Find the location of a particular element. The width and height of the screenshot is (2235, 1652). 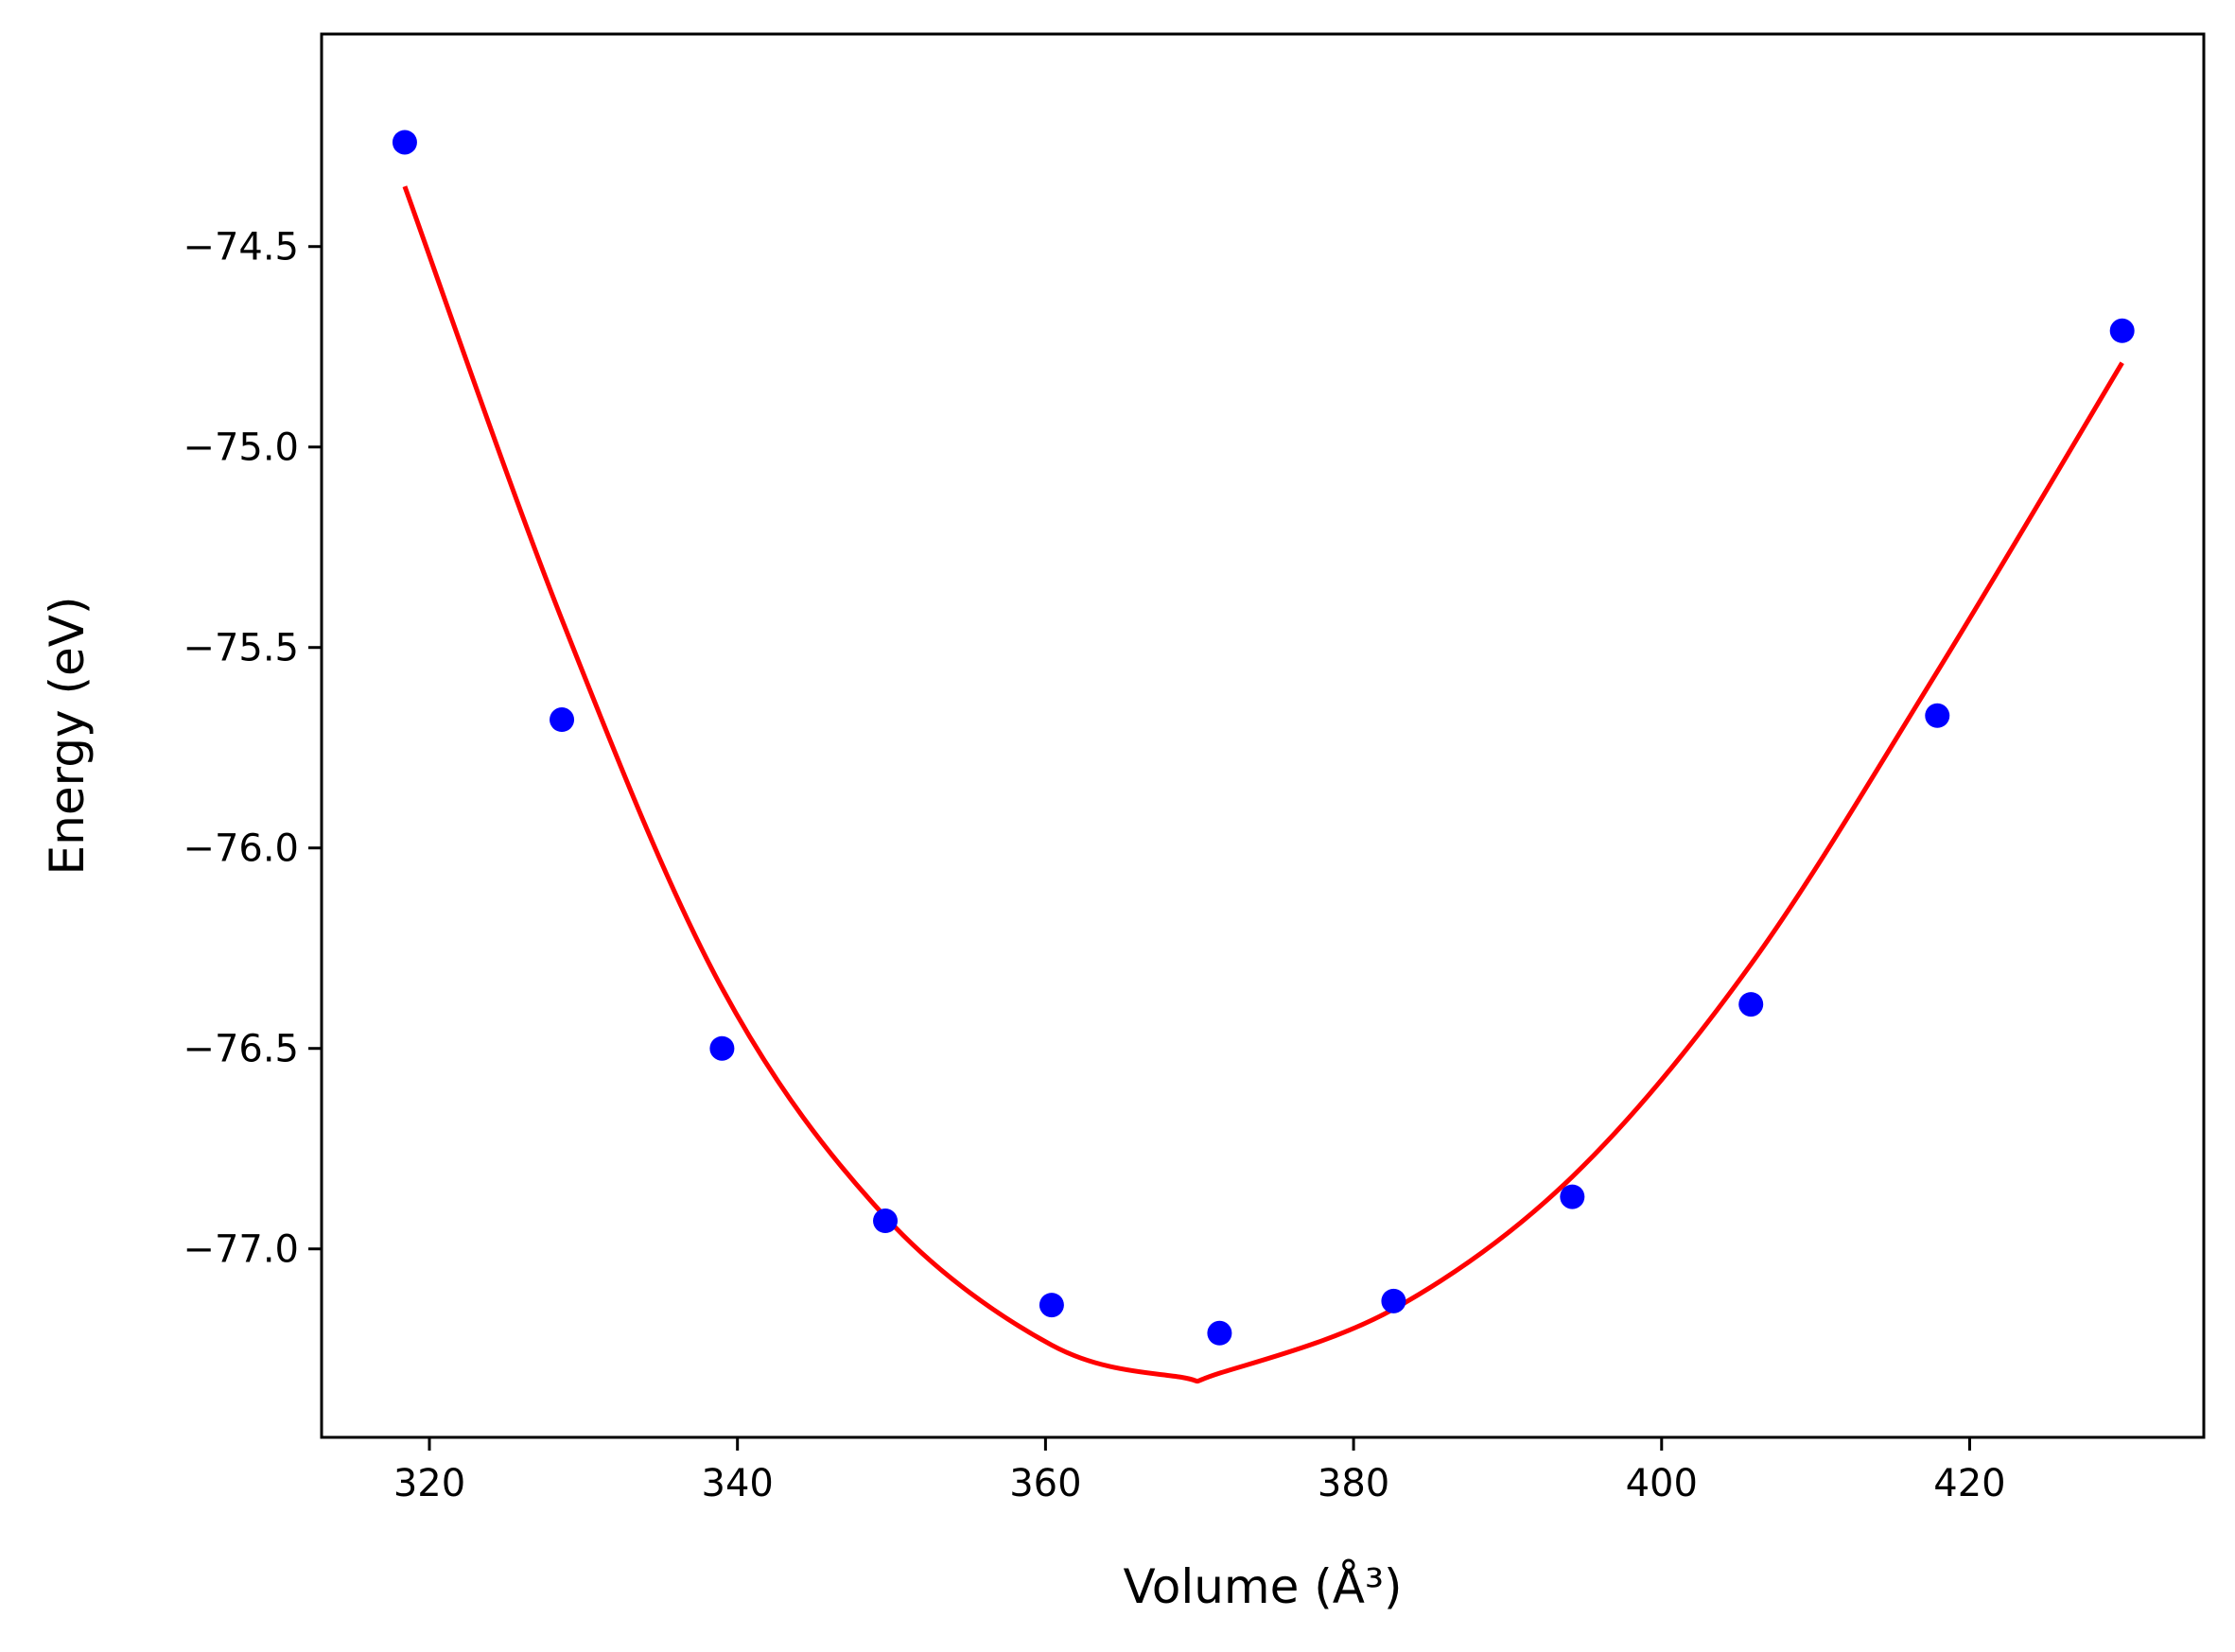

x-axis-title: Volume (Å³) is located at coordinates (1262, 1587).